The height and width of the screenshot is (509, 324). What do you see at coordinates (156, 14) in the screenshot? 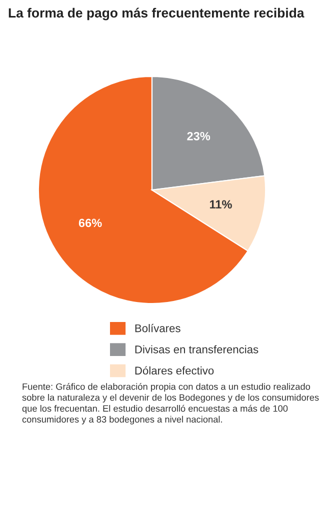
I see `chart-title: La forma de pago más frecuentemente recibida` at bounding box center [156, 14].